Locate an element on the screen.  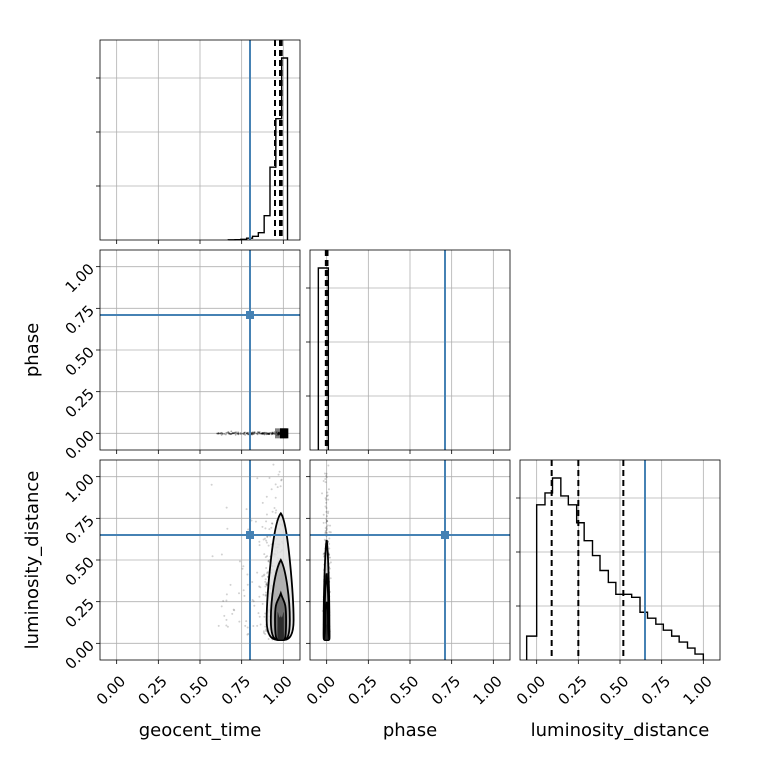
x-tick-label: 1.00 is located at coordinates (277, 690).